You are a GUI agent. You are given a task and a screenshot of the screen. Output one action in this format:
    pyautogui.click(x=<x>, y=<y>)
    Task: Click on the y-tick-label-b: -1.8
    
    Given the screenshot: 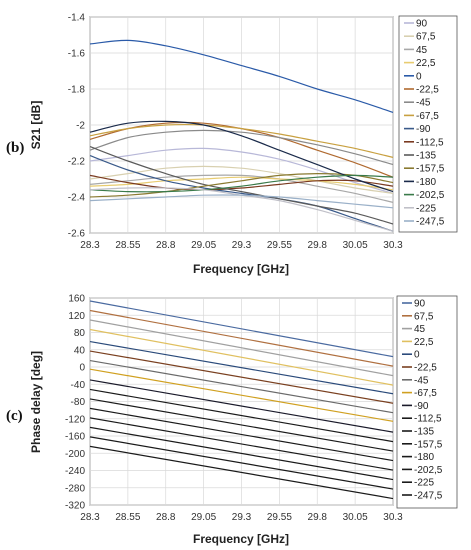 What is the action you would take?
    pyautogui.click(x=77, y=90)
    